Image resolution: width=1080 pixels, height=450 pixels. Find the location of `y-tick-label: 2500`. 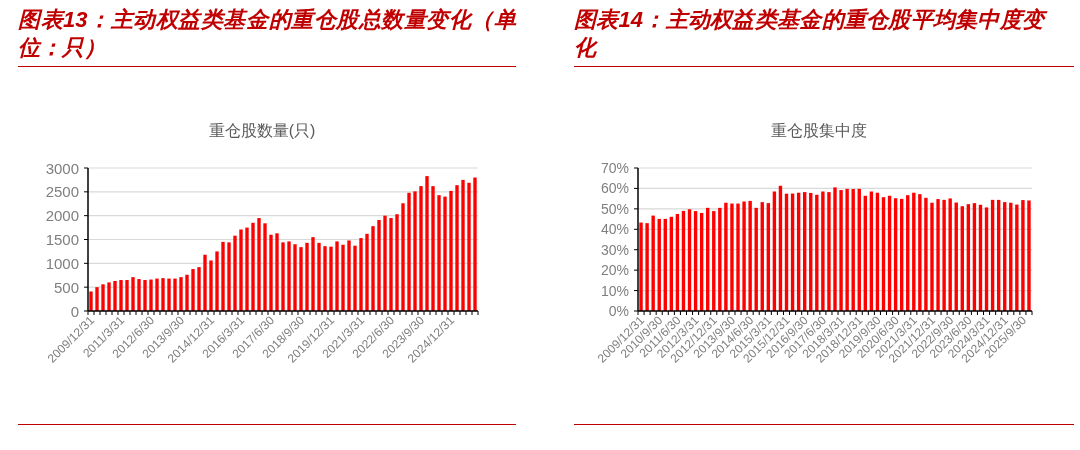

y-tick-label: 2500 is located at coordinates (62, 192).